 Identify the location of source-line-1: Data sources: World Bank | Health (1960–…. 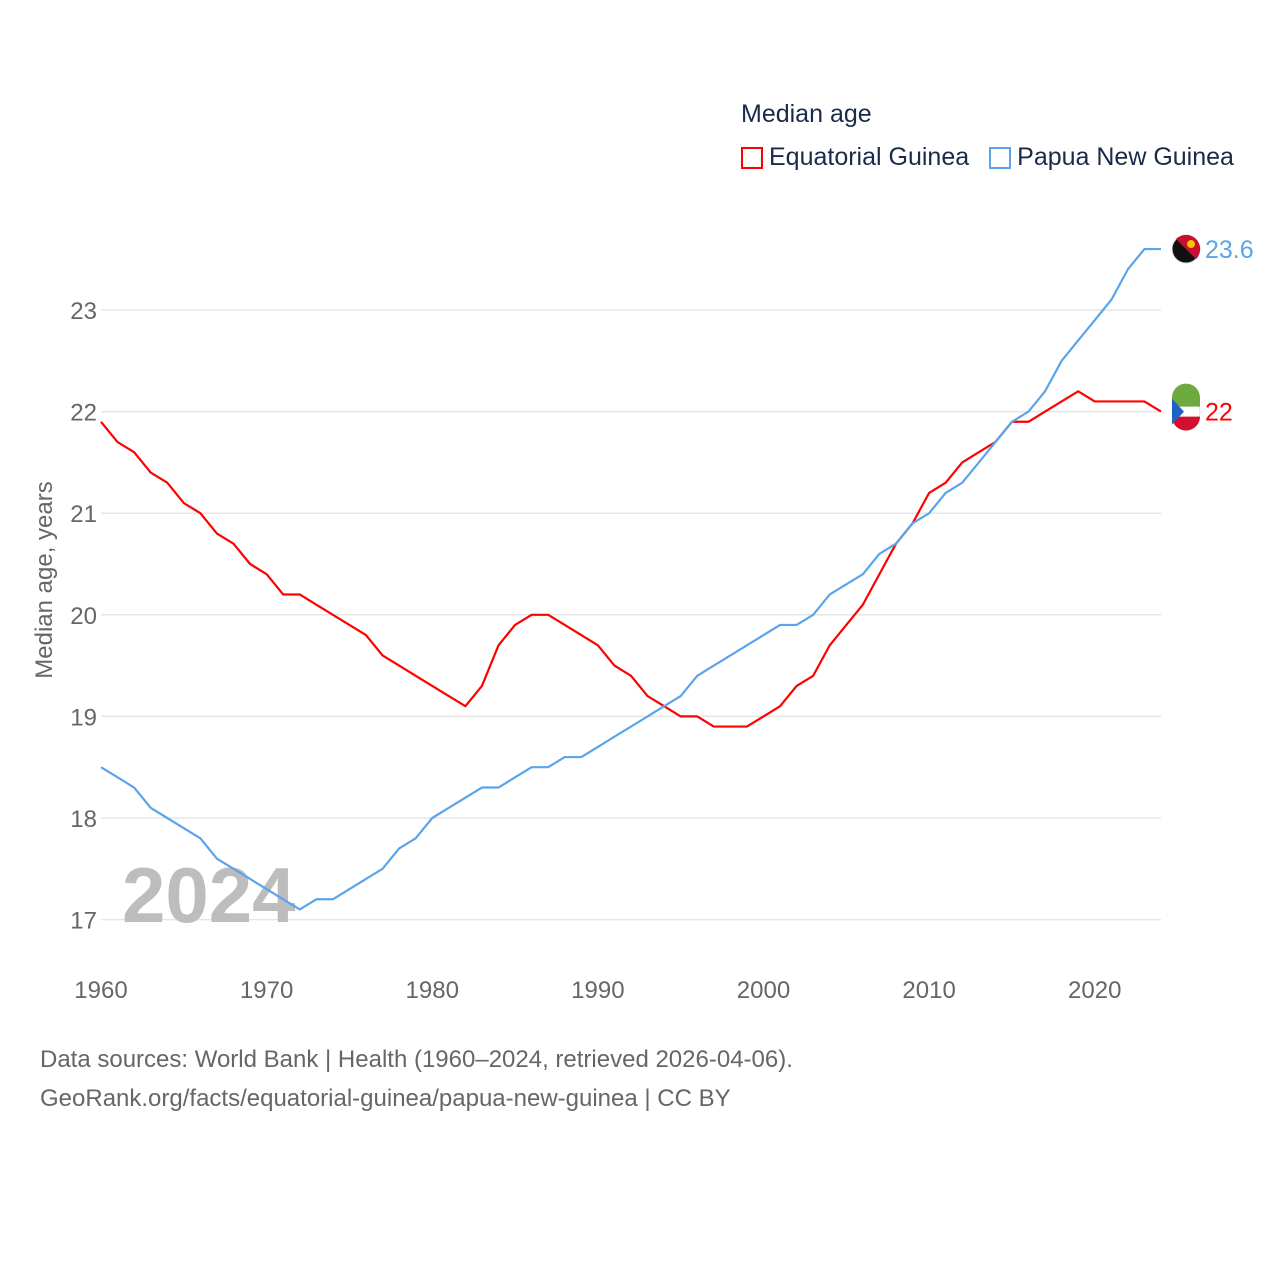
(416, 1059).